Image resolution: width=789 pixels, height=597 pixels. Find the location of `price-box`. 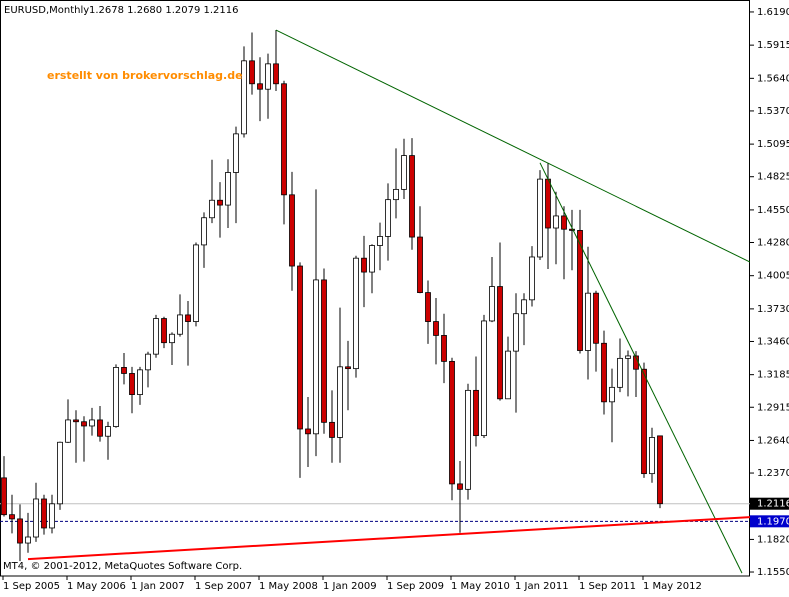

price-box is located at coordinates (769, 503).